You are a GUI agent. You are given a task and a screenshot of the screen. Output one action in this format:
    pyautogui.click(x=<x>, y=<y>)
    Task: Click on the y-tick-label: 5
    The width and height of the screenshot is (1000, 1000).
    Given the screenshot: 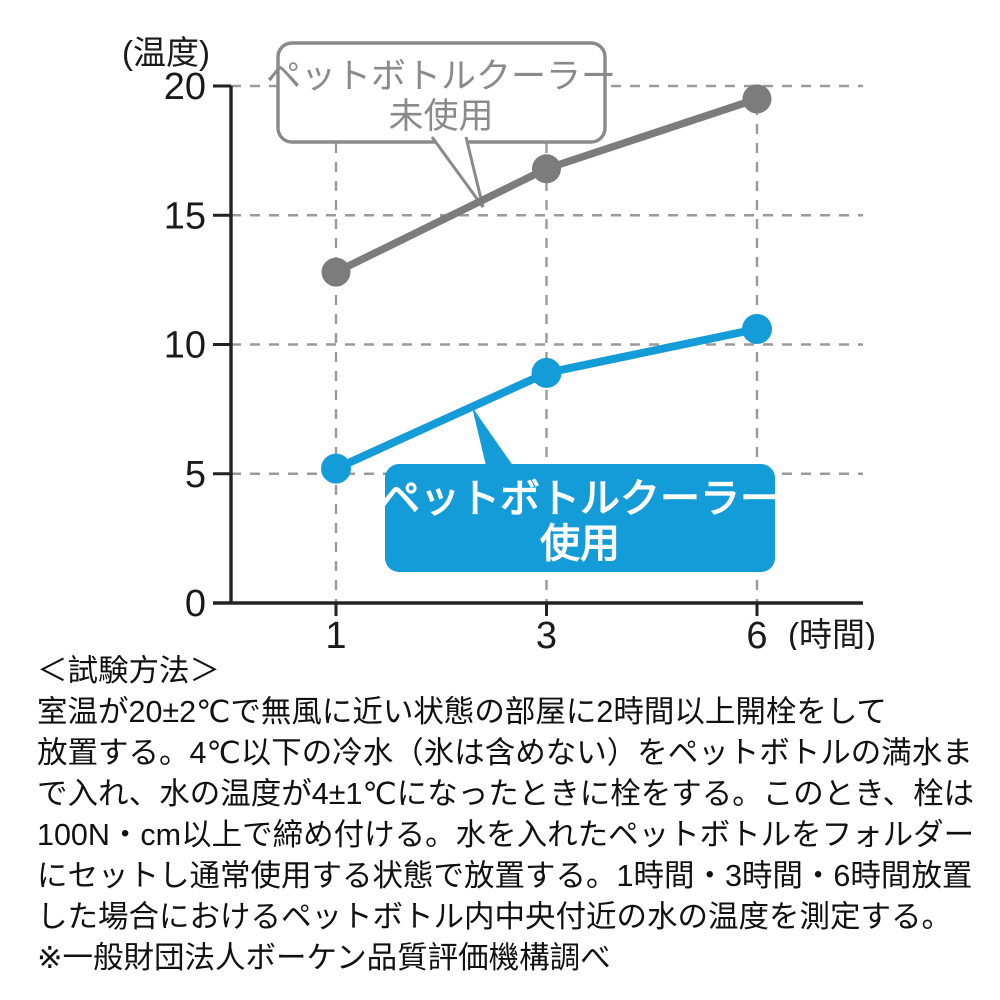 What is the action you would take?
    pyautogui.click(x=195, y=475)
    